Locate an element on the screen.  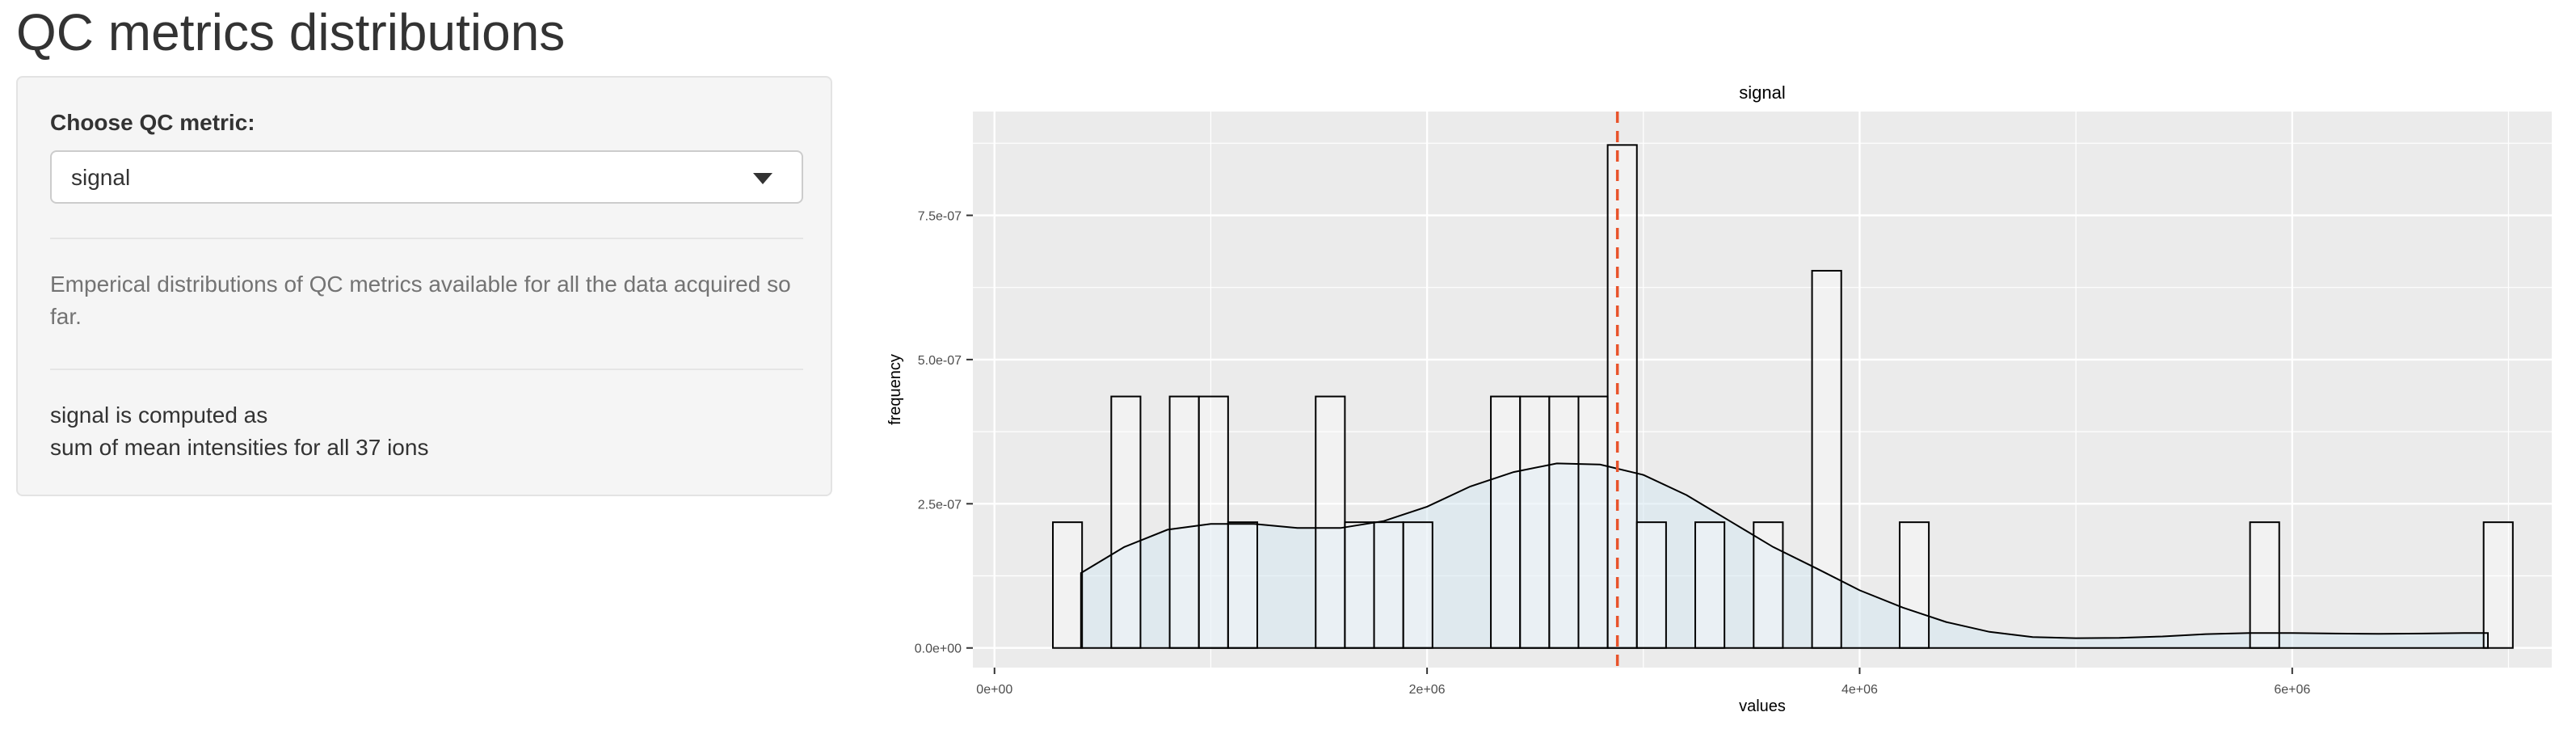
y-tick-label: 2.5e-07 is located at coordinates (940, 505).